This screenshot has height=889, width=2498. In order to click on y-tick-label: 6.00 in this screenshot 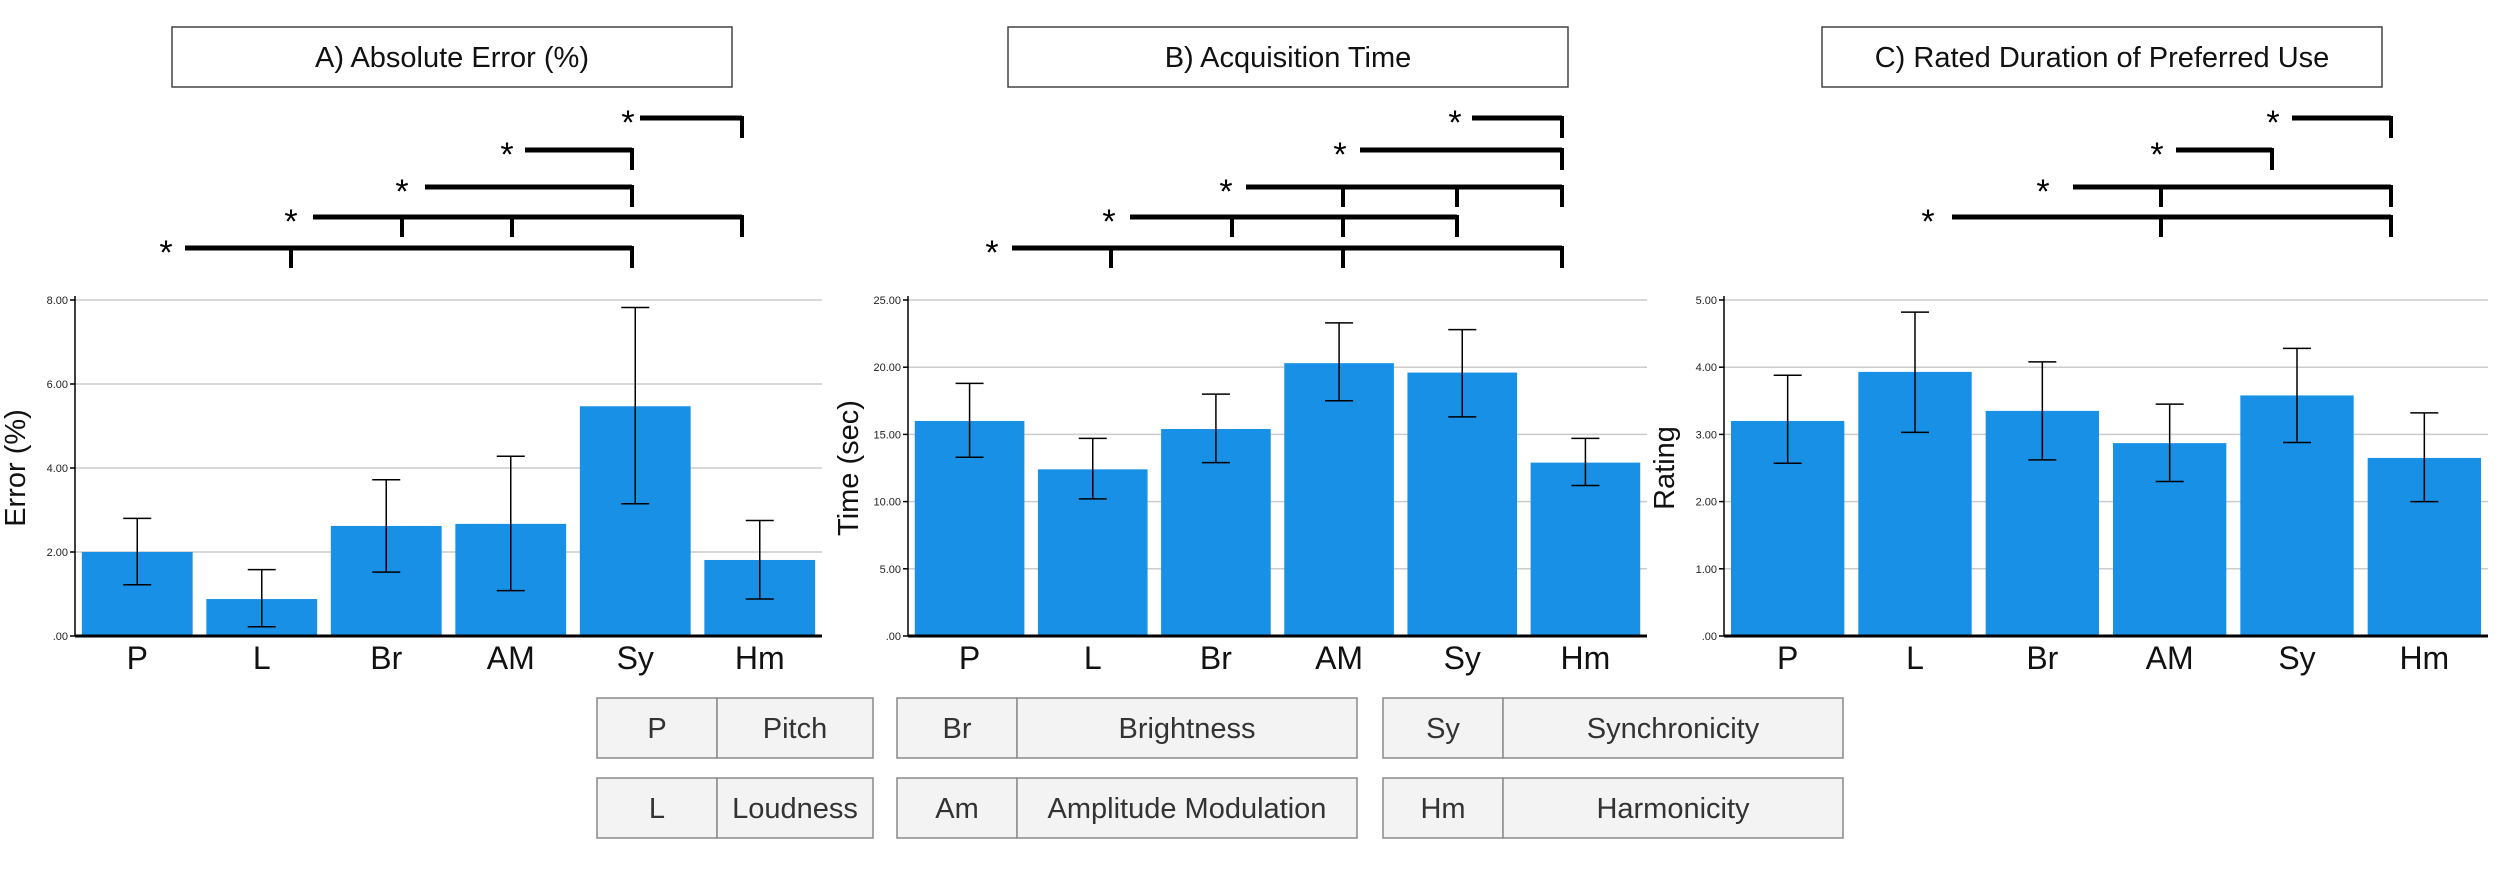, I will do `click(57, 385)`.